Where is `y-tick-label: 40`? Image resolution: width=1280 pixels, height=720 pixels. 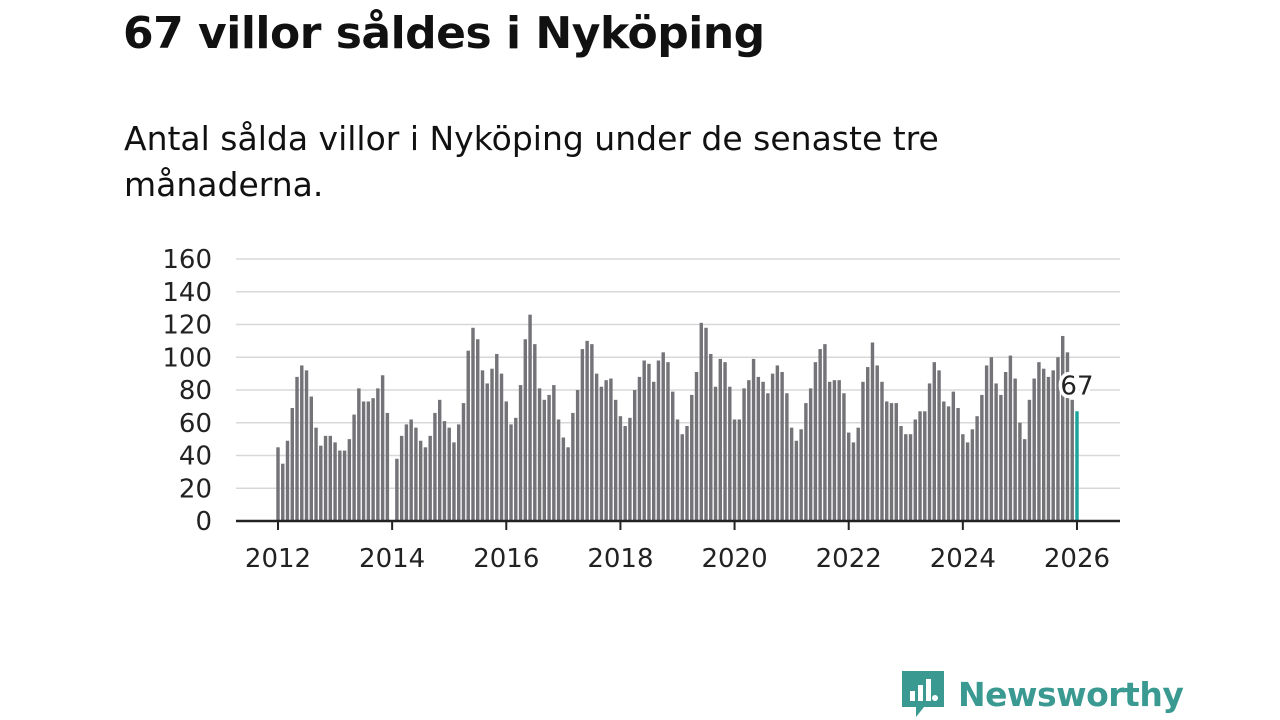
y-tick-label: 40 is located at coordinates (195, 457).